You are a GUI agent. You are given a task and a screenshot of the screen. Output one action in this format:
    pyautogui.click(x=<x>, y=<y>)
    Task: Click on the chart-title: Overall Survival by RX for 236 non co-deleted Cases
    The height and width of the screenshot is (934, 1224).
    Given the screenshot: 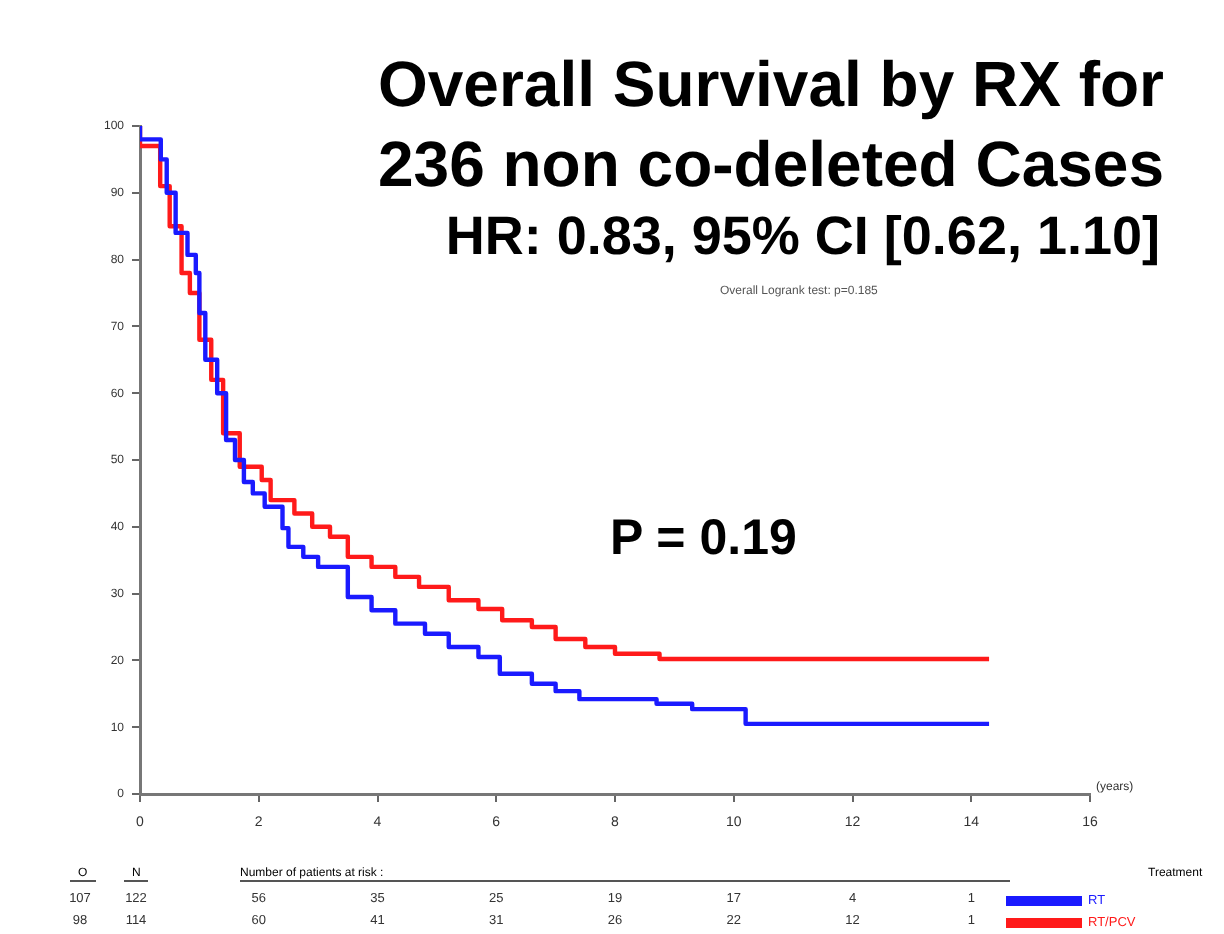 What is the action you would take?
    pyautogui.click(x=769, y=125)
    